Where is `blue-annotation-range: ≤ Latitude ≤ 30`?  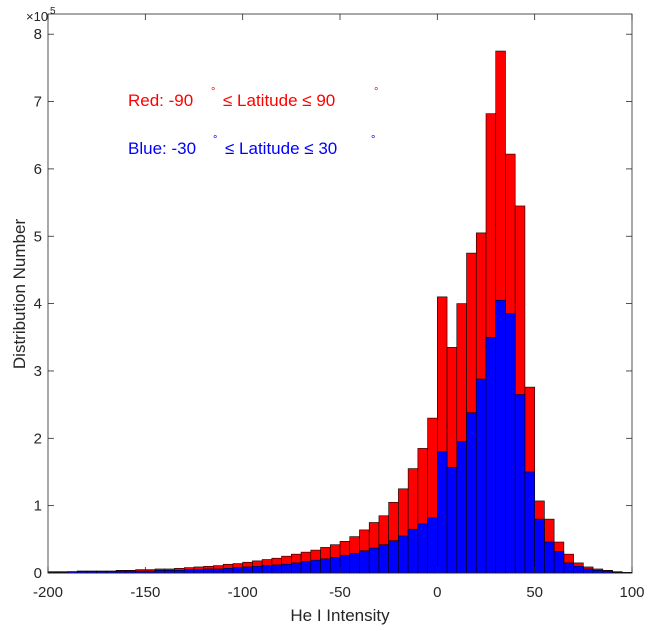 blue-annotation-range: ≤ Latitude ≤ 30 is located at coordinates (281, 148).